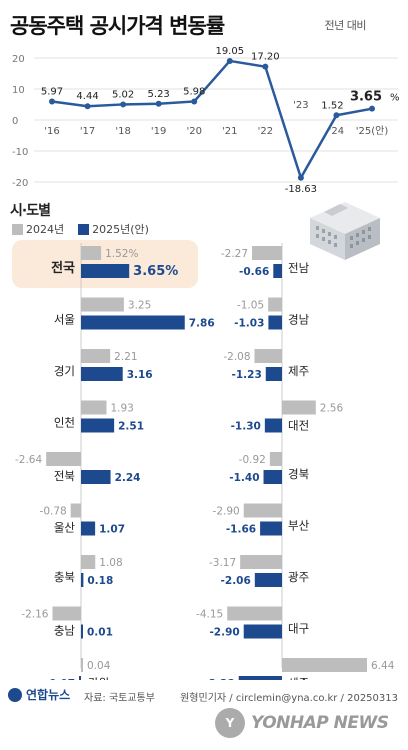 The width and height of the screenshot is (408, 750). I want to click on value-label-2025: 2.51, so click(131, 427).